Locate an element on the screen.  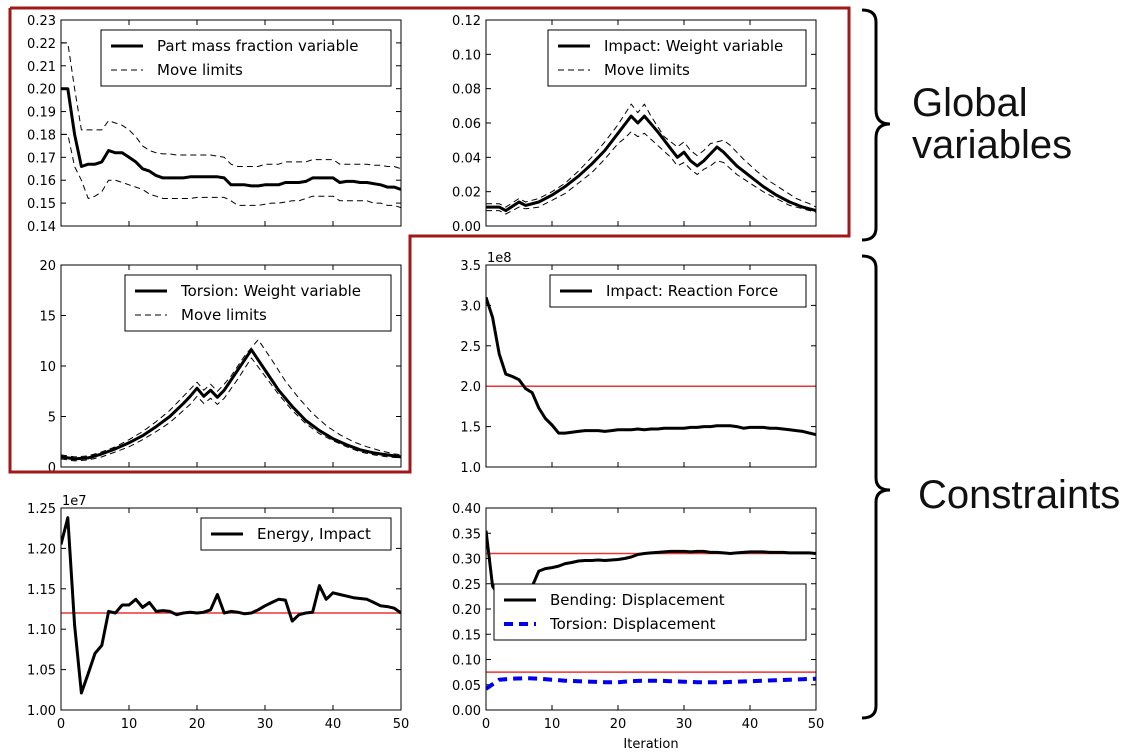
y-tick-label: 1.05 is located at coordinates (41, 671).